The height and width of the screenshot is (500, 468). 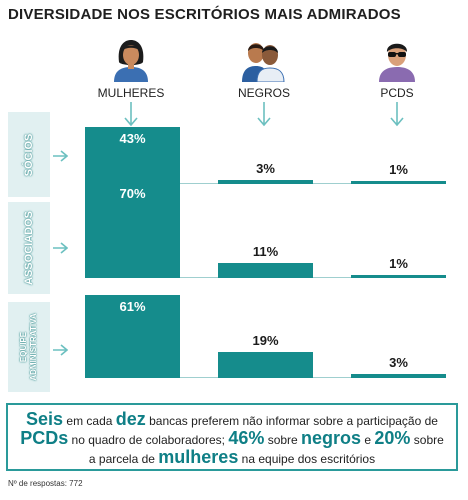 What do you see at coordinates (130, 419) in the screenshot?
I see `note-dez: dez` at bounding box center [130, 419].